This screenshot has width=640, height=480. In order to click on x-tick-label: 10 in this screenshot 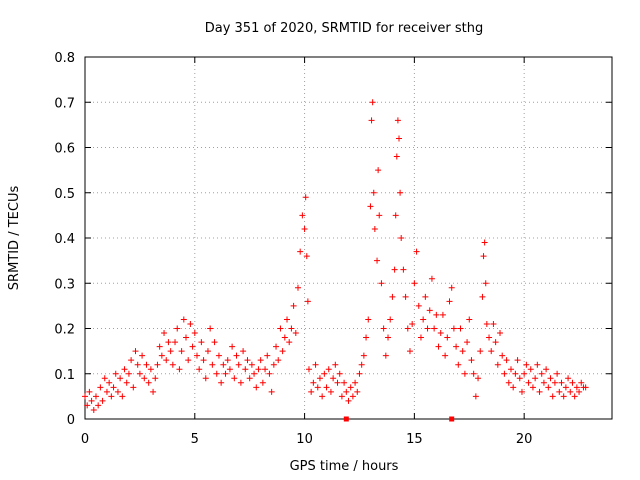, I will do `click(304, 439)`.